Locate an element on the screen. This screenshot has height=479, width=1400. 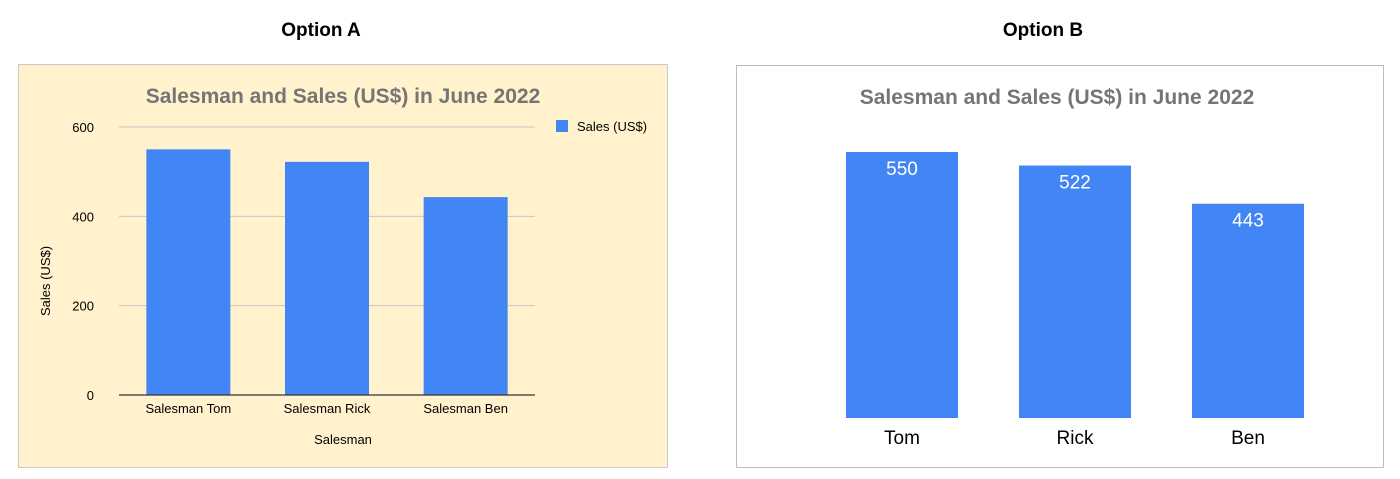
y-tick-label: 200 is located at coordinates (83, 306).